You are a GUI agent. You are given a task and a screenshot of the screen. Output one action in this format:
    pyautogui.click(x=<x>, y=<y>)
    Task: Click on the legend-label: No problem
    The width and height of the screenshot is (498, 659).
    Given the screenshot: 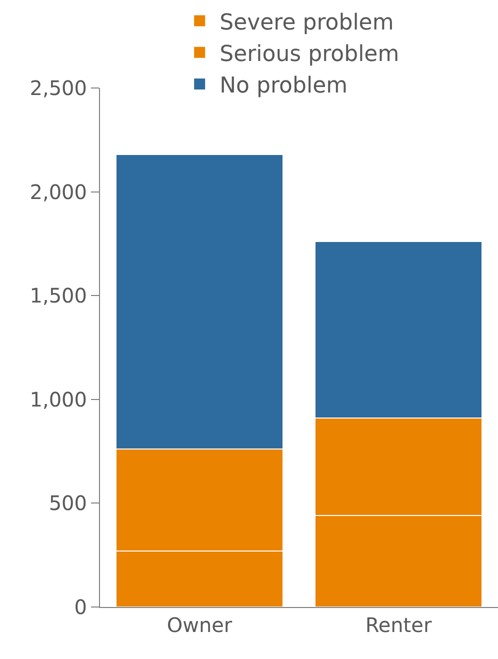 What is the action you would take?
    pyautogui.click(x=284, y=86)
    